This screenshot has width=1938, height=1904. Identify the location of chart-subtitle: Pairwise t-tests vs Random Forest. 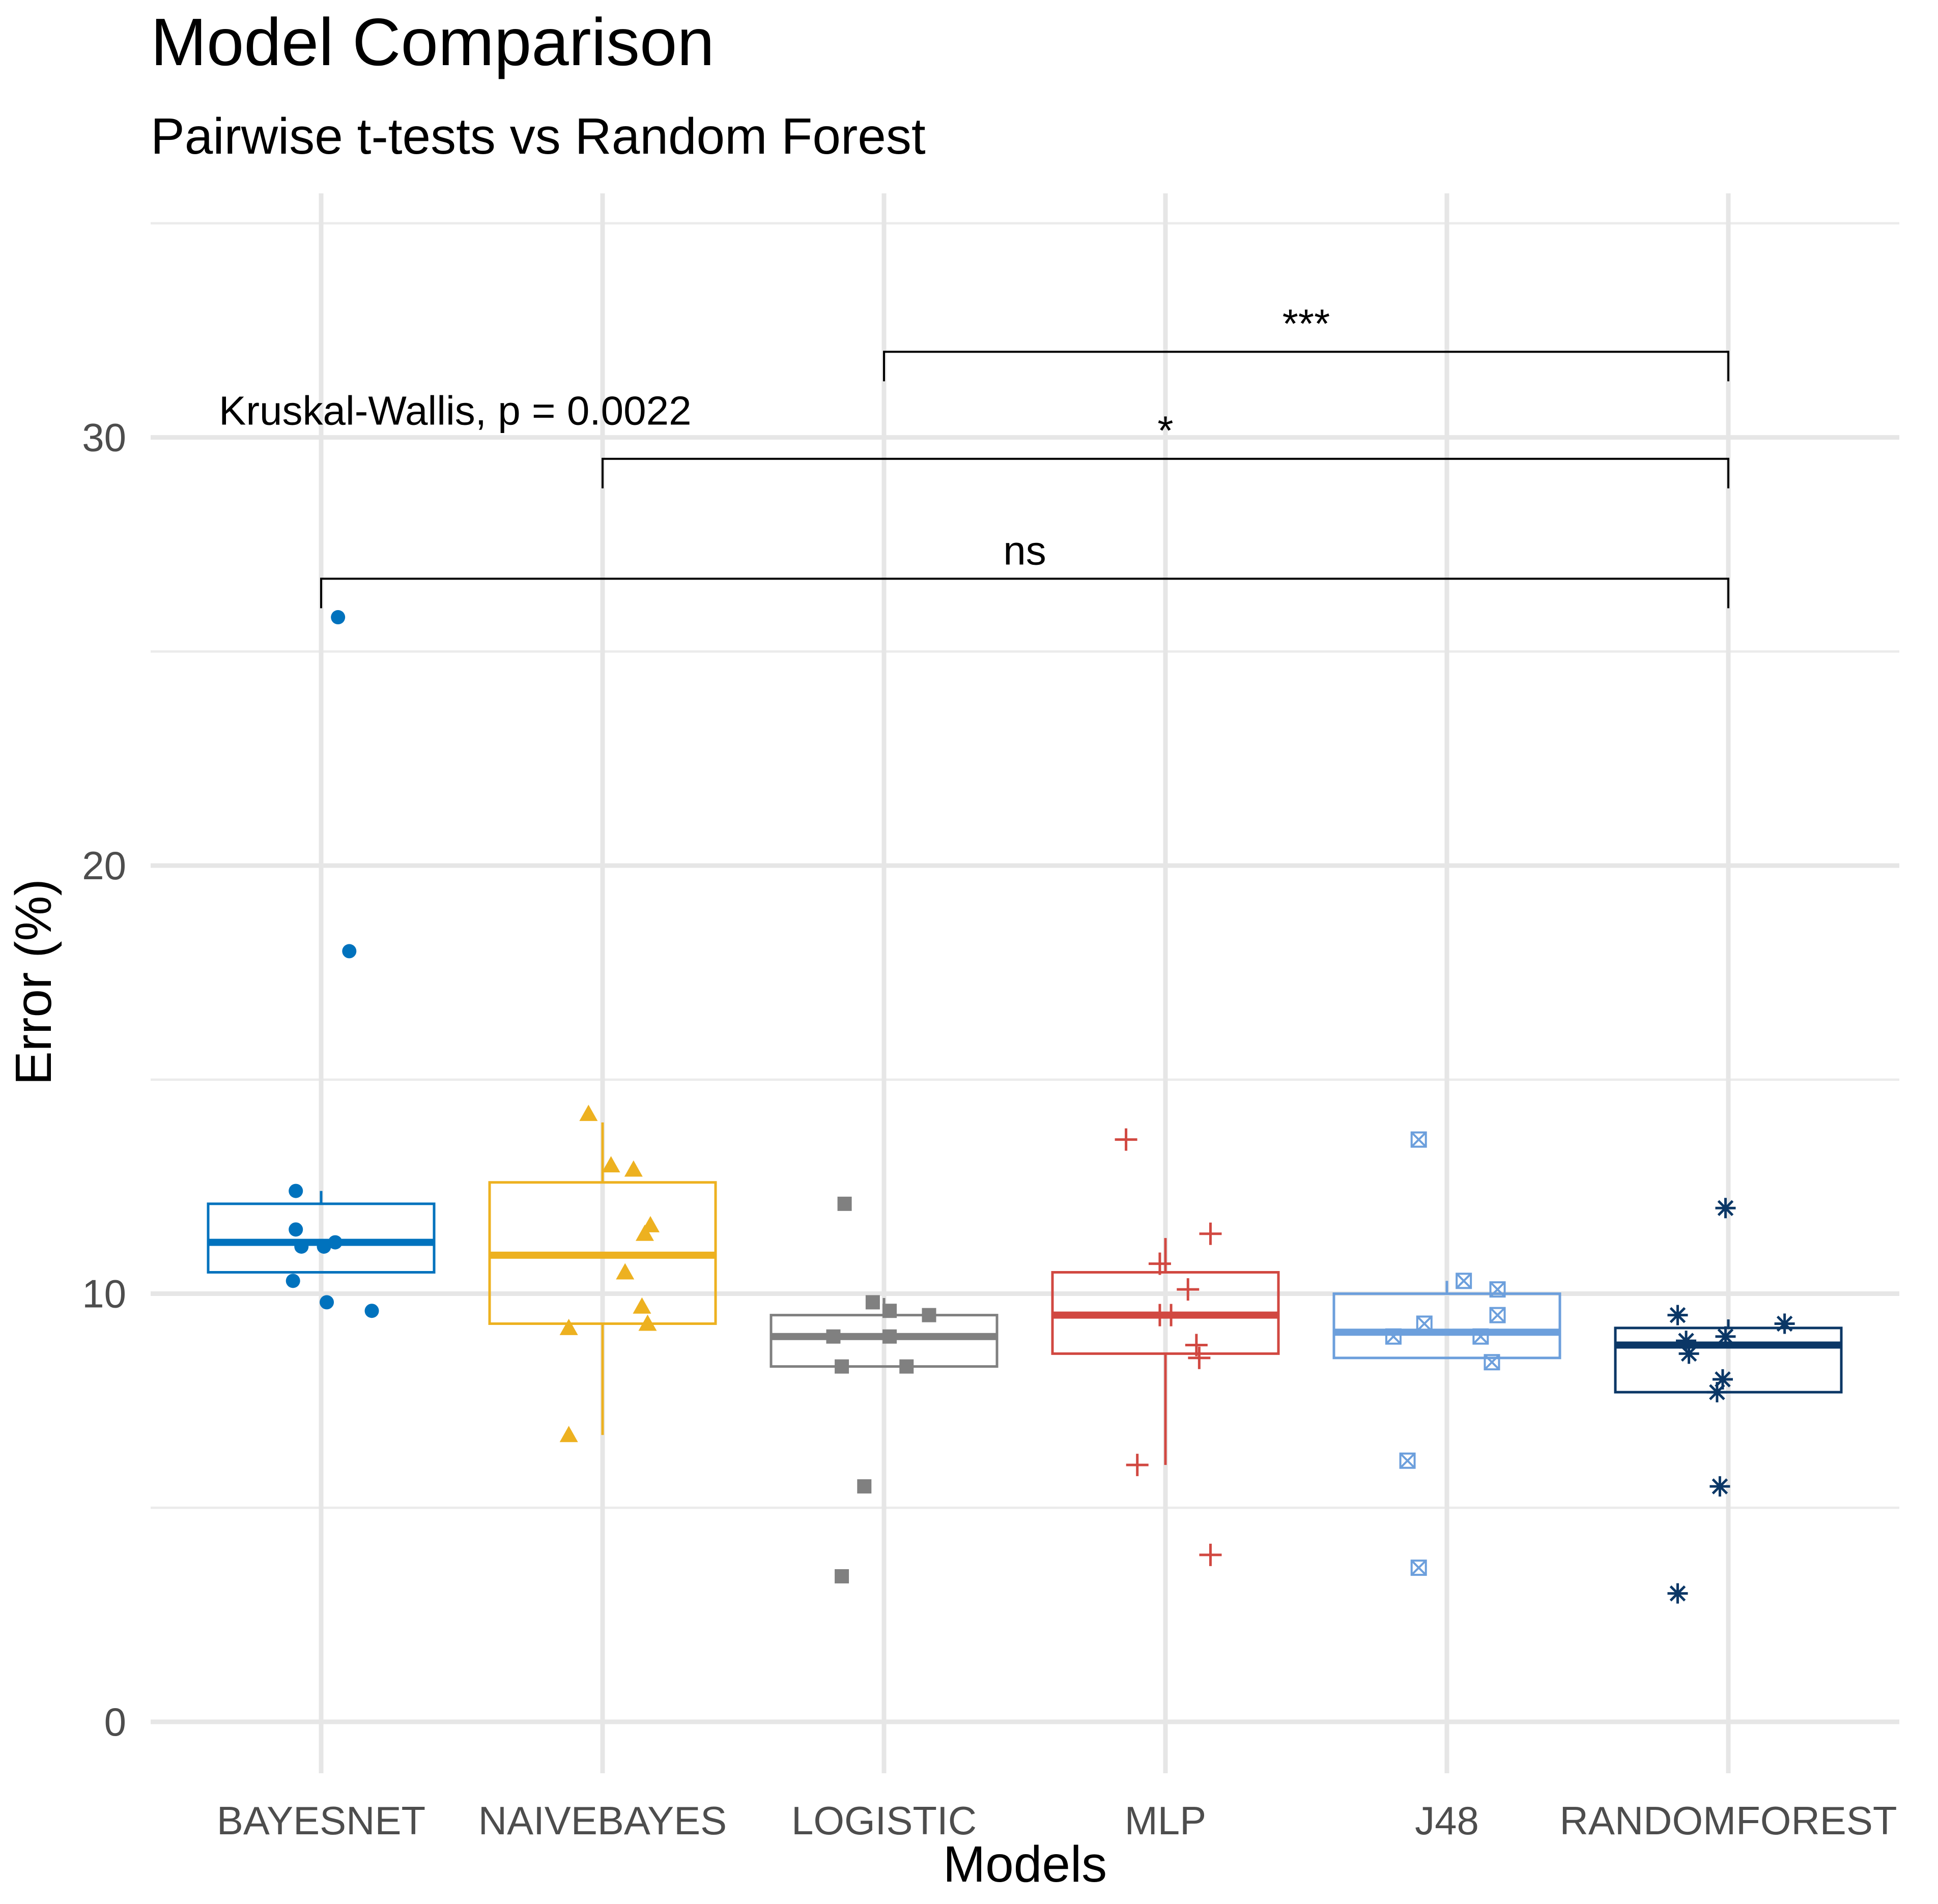
(538, 136).